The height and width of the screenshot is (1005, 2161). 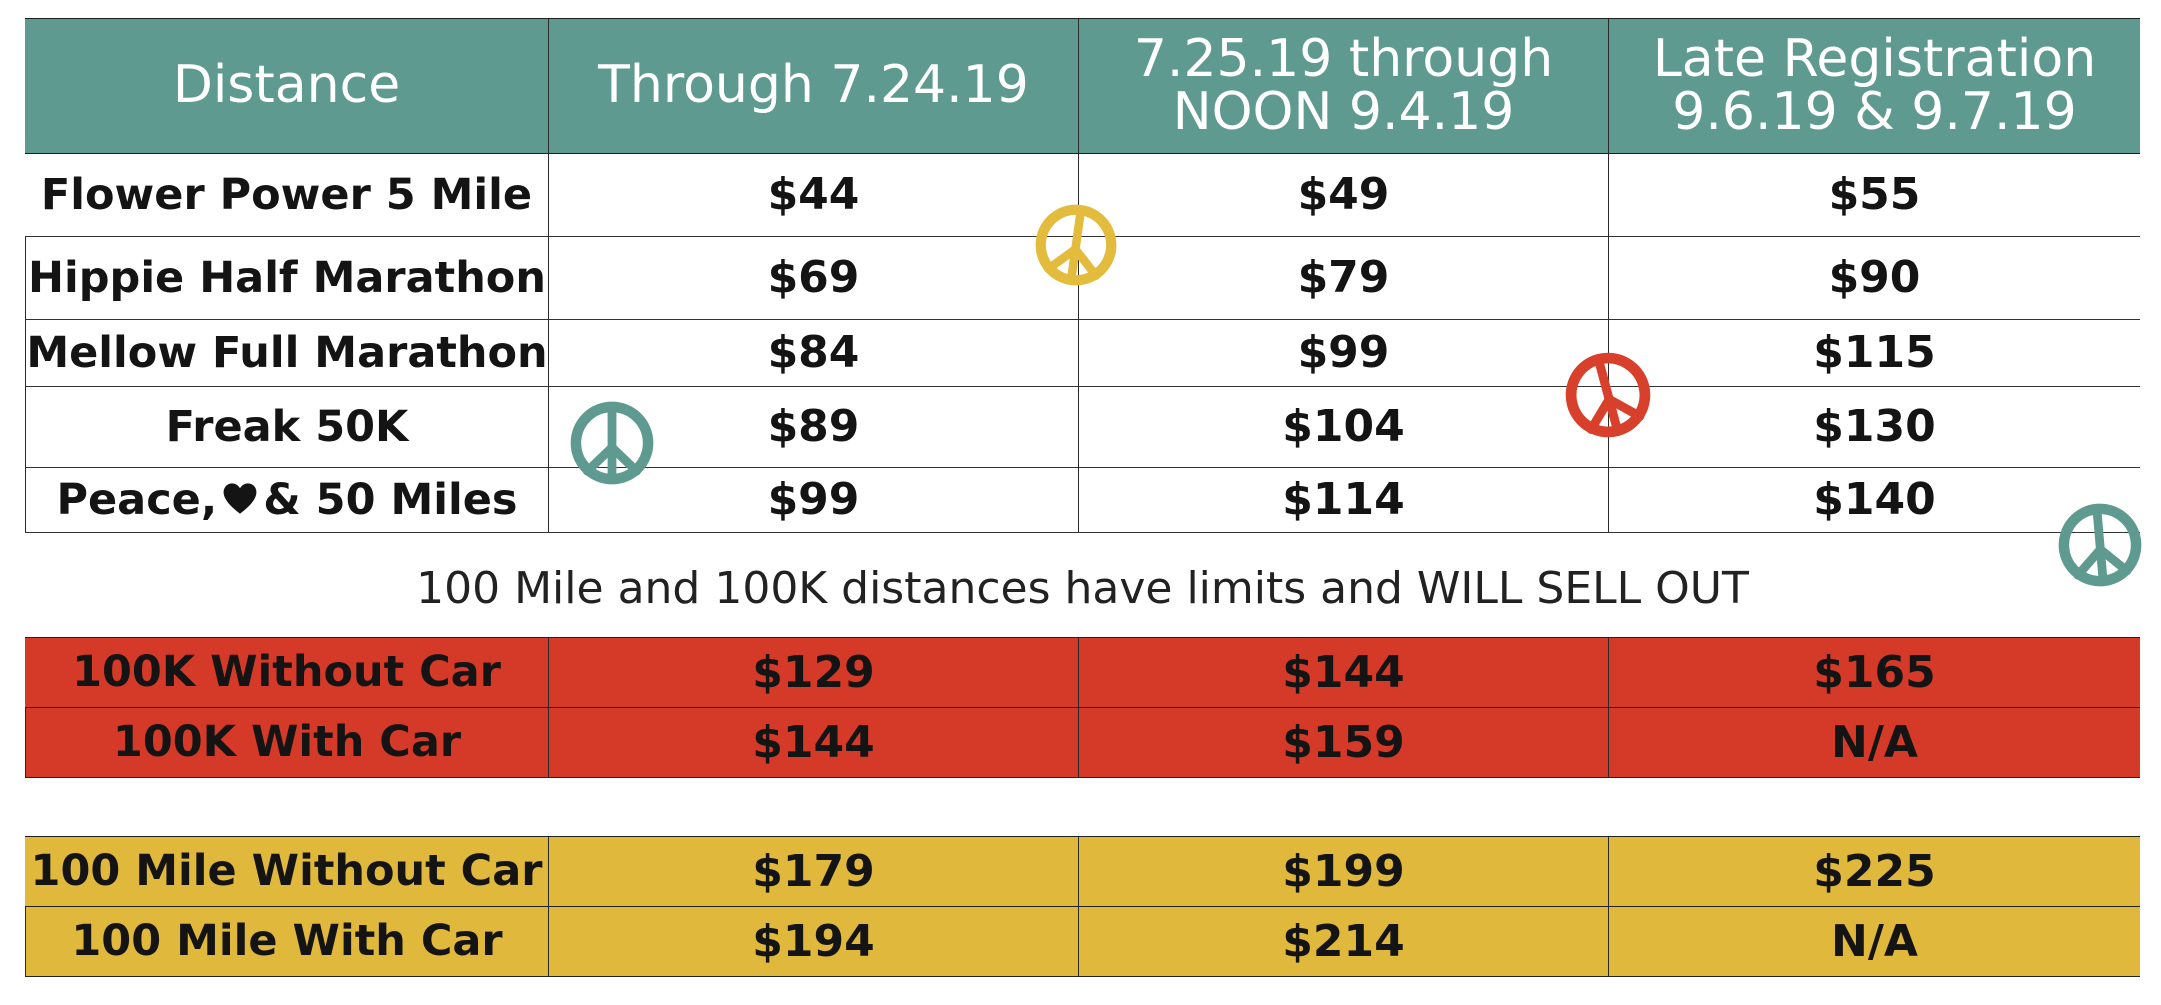 I want to click on price-cell: $165, so click(x=1874, y=673).